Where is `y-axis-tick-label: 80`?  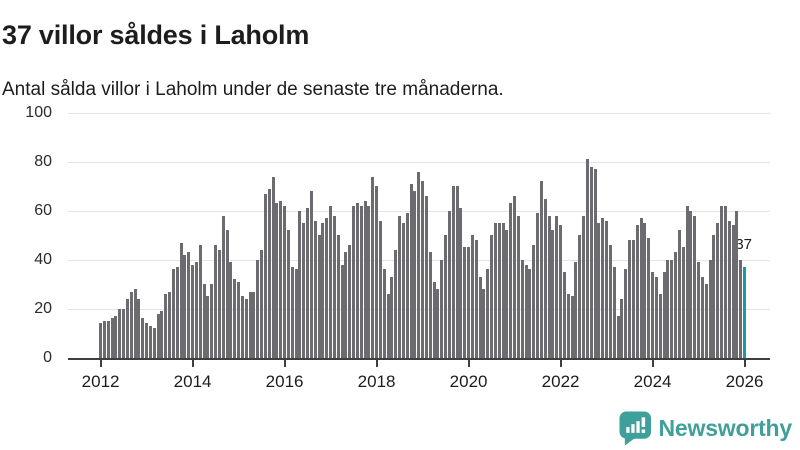
y-axis-tick-label: 80 is located at coordinates (43, 161).